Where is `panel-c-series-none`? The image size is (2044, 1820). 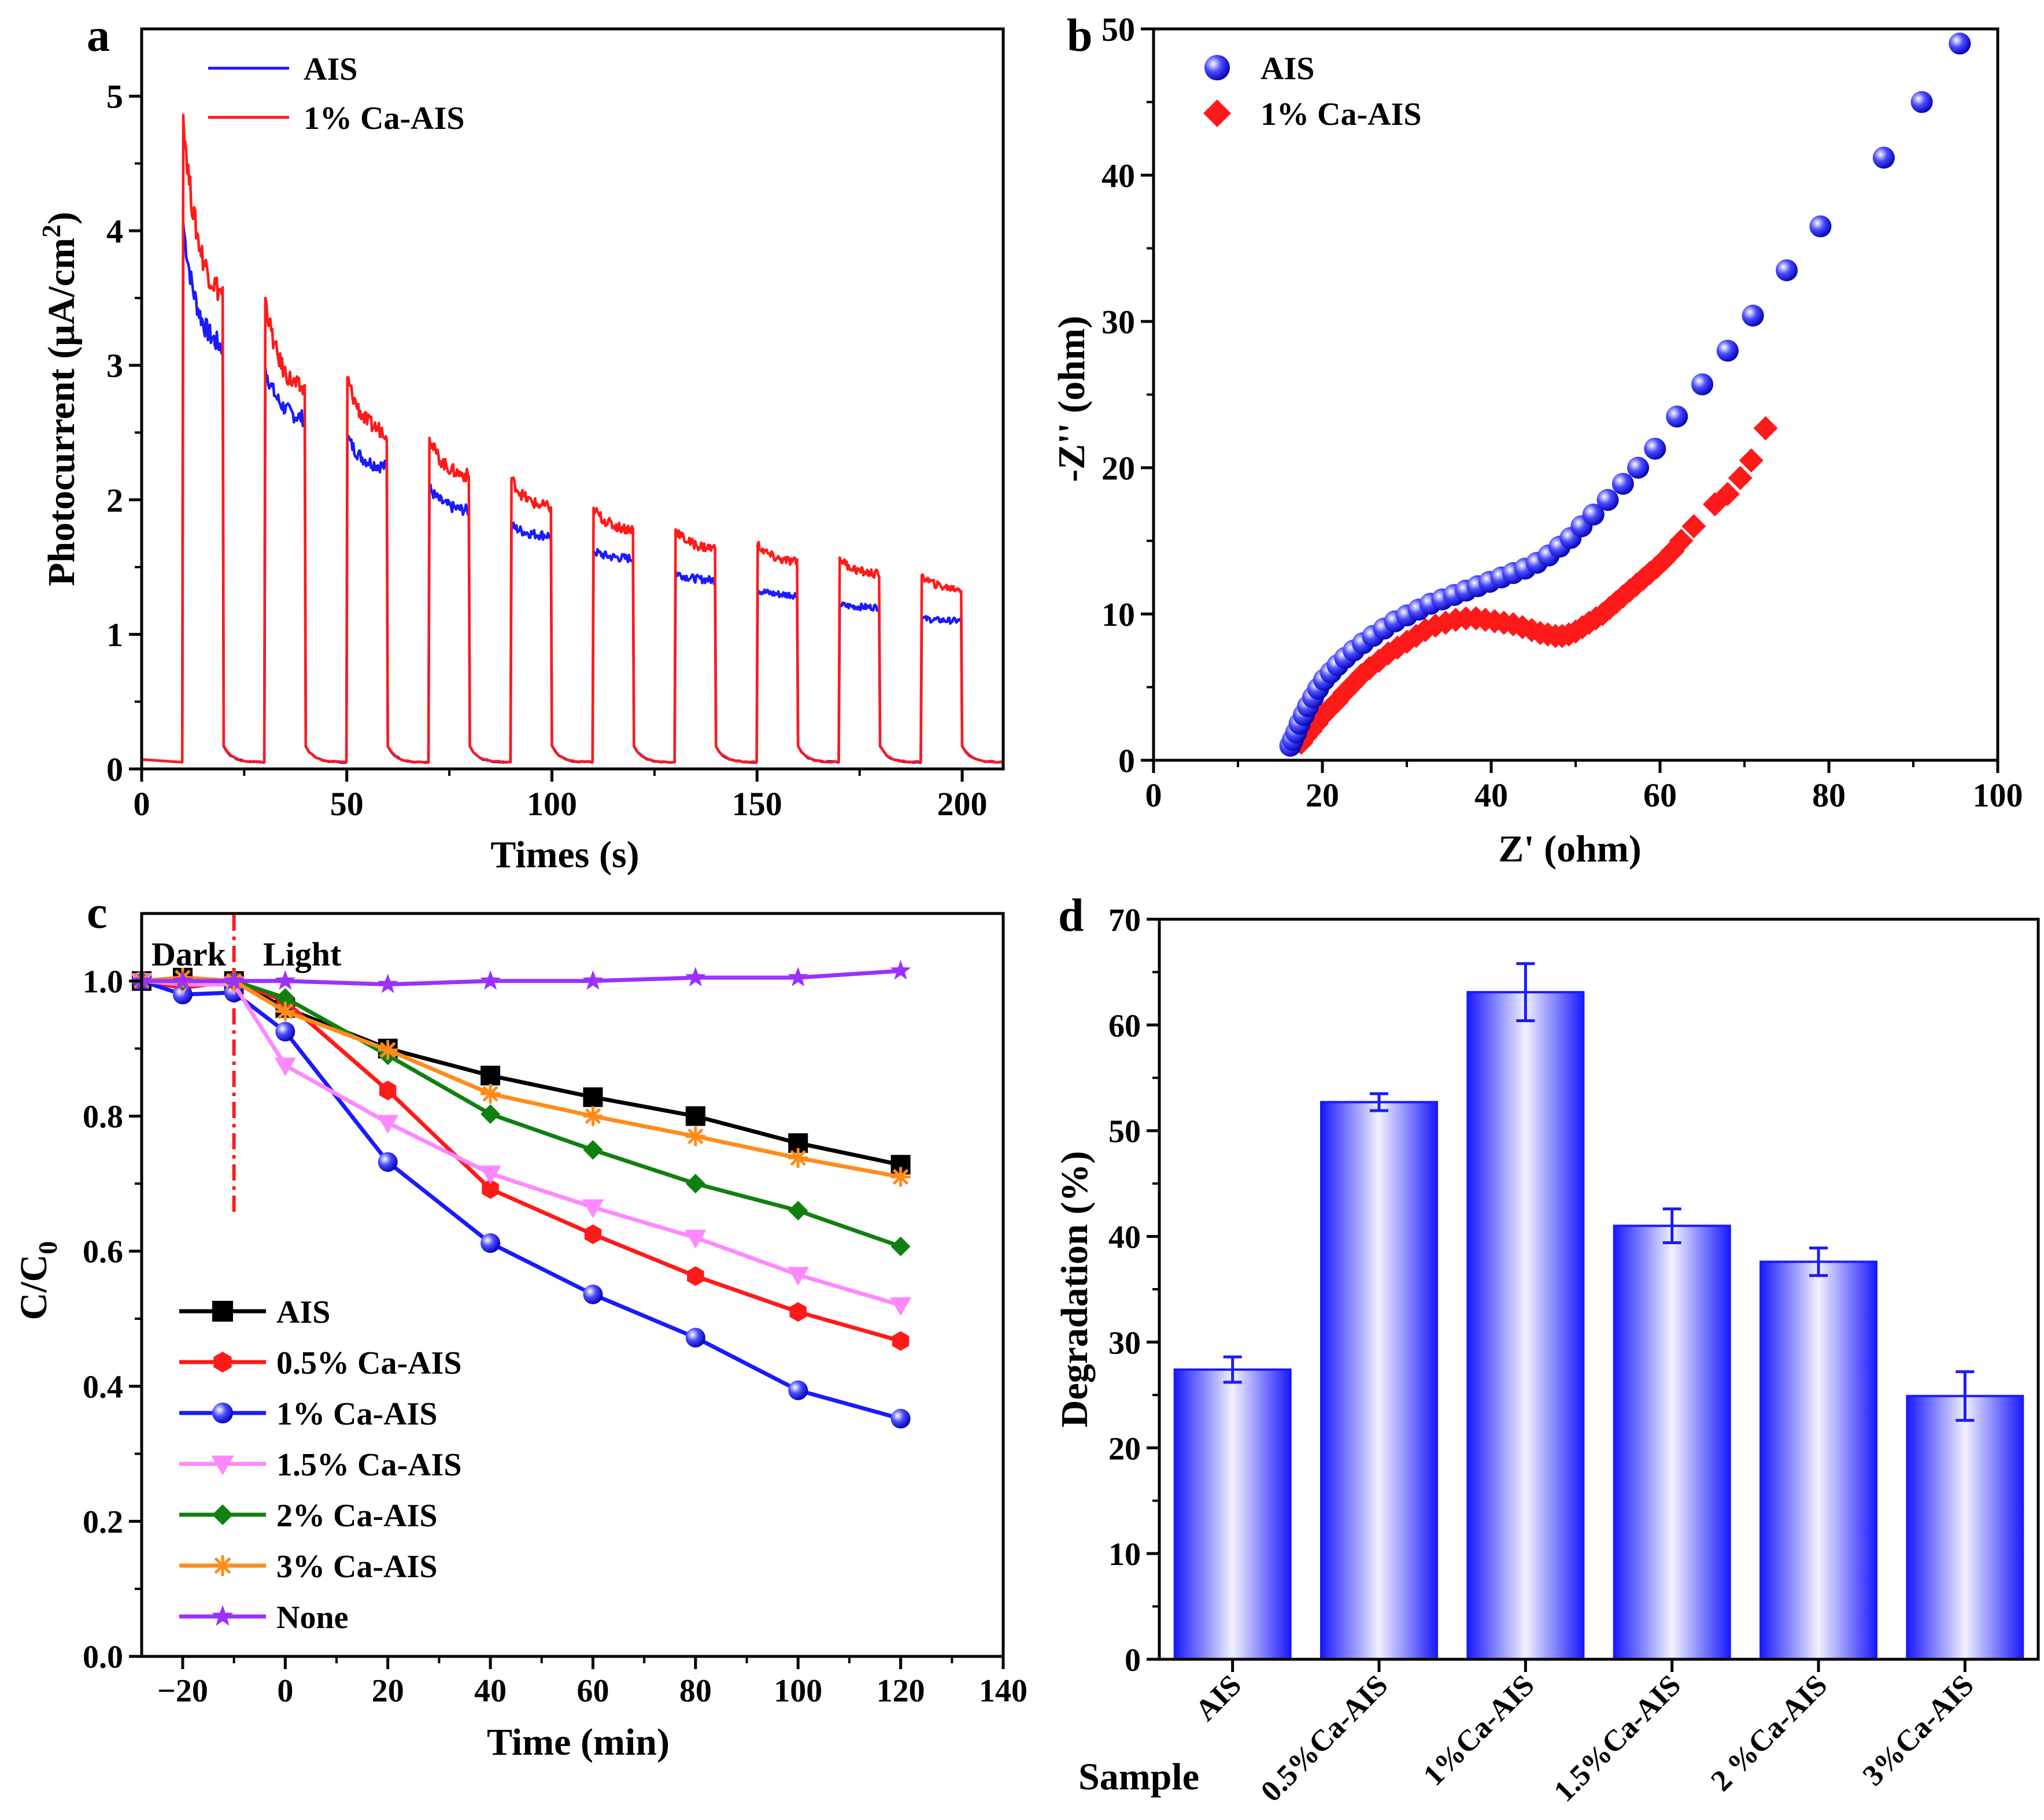 panel-c-series-none is located at coordinates (521, 977).